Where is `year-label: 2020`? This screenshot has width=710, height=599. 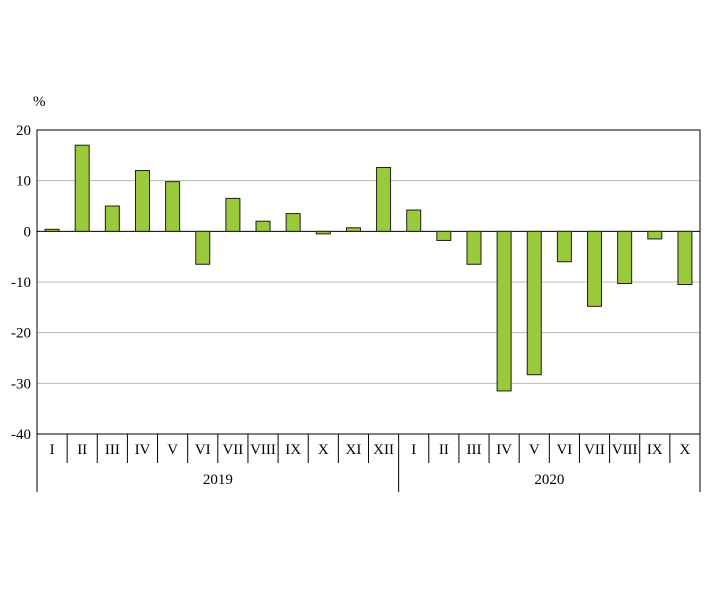
year-label: 2020 is located at coordinates (549, 480).